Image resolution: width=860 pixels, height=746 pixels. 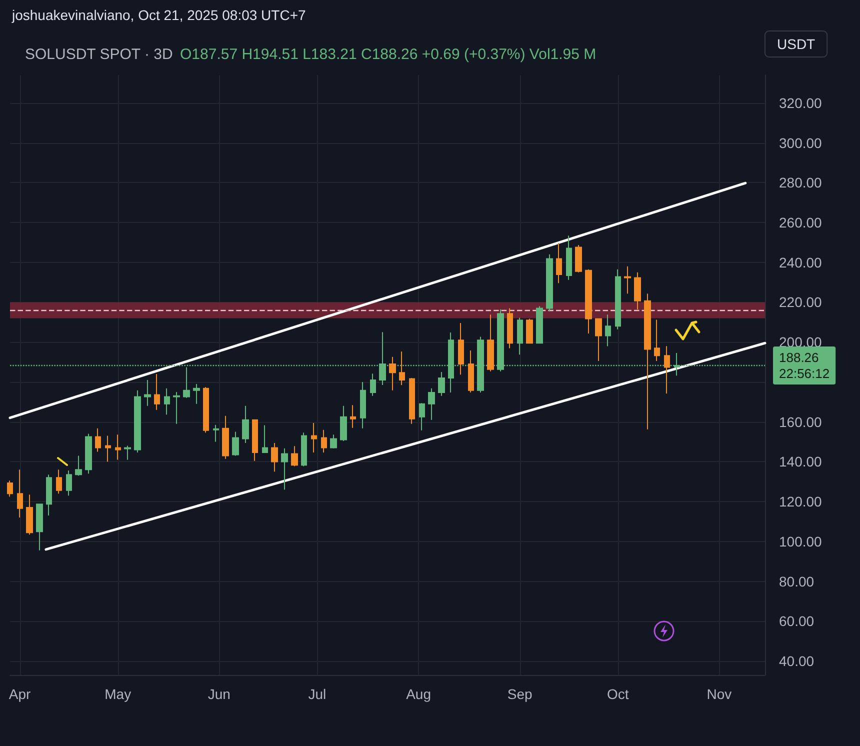 I want to click on y-axis-title: USDT, so click(x=796, y=44).